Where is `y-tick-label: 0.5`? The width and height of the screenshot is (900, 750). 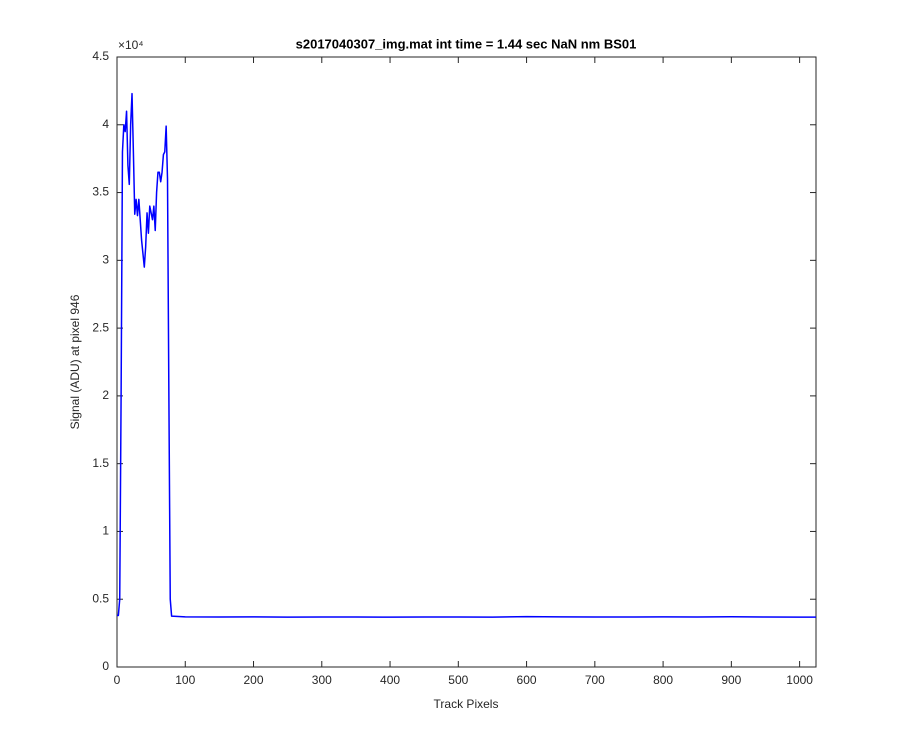
y-tick-label: 0.5 is located at coordinates (100, 598).